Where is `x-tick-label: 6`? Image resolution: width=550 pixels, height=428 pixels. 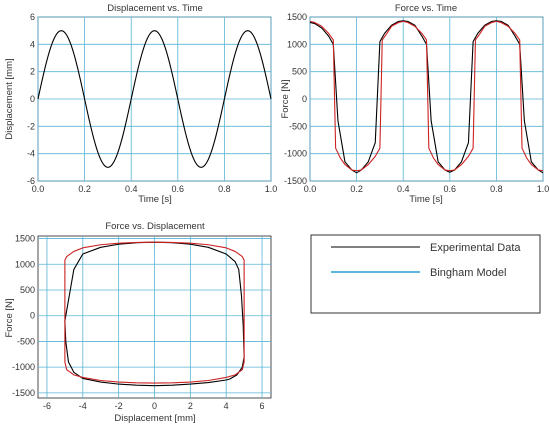
x-tick-label: 6 is located at coordinates (262, 406).